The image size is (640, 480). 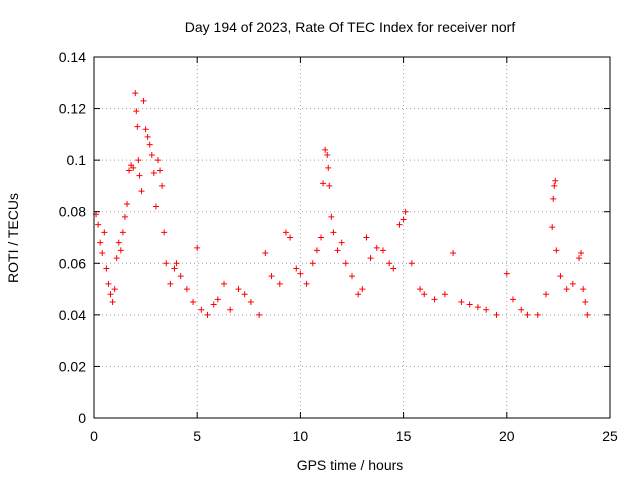 What do you see at coordinates (507, 436) in the screenshot?
I see `x-tick-label: 20` at bounding box center [507, 436].